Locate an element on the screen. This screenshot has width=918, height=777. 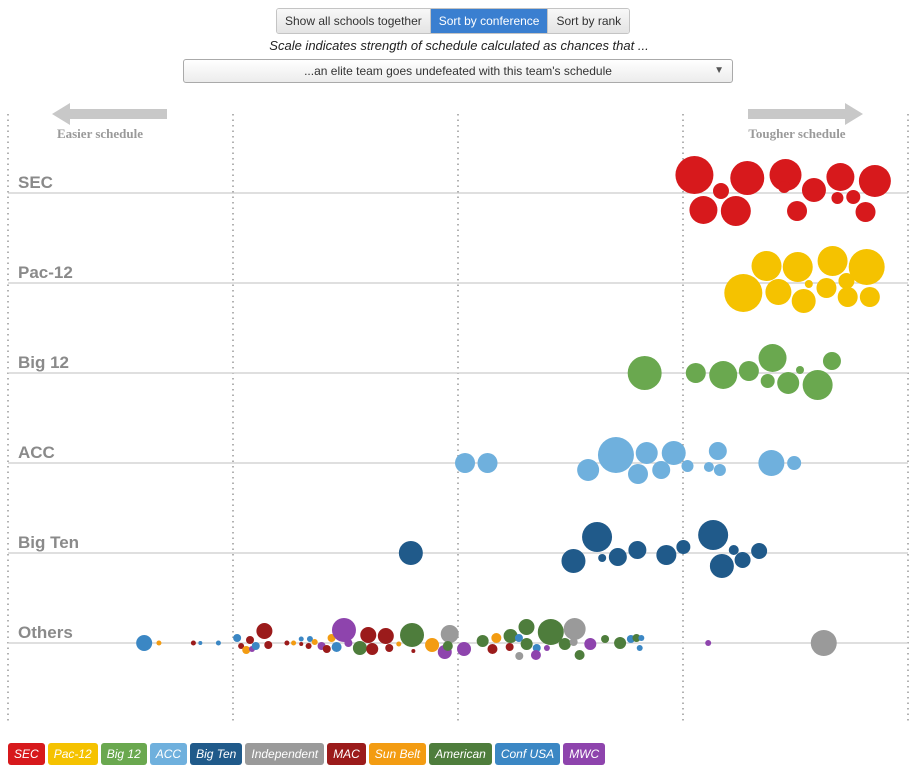
legend-item-big-ten: Big Ten is located at coordinates (216, 754).